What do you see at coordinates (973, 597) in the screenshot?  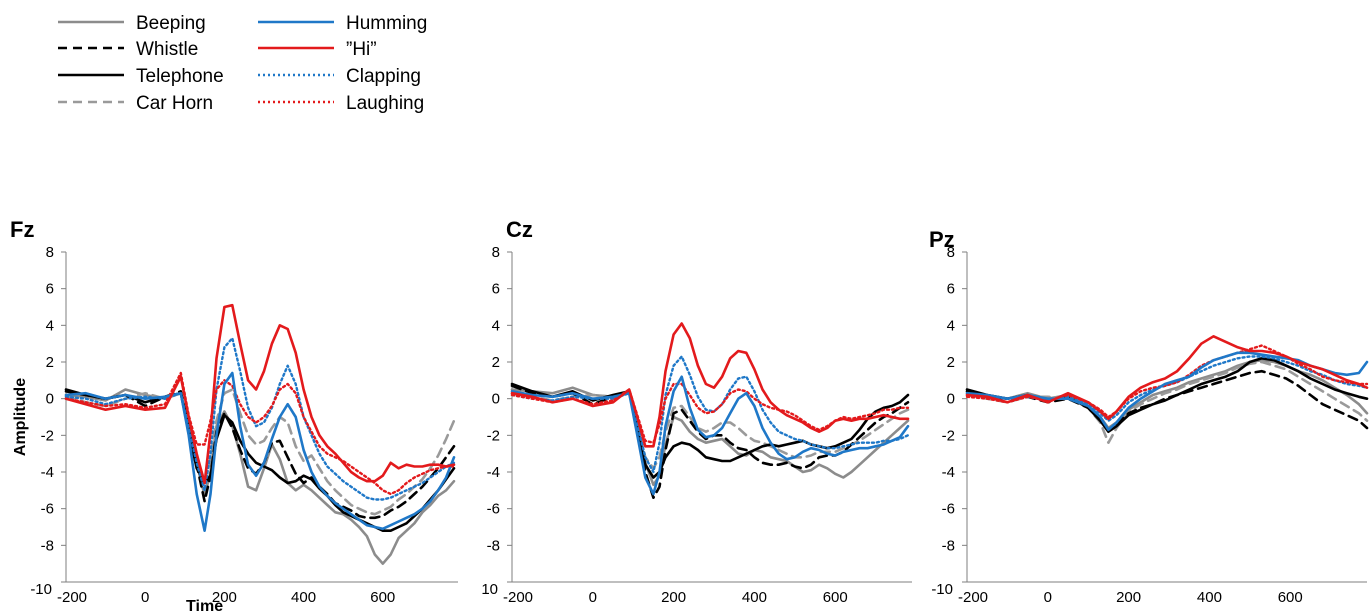 I see `pz-x-tick-label: -200` at bounding box center [973, 597].